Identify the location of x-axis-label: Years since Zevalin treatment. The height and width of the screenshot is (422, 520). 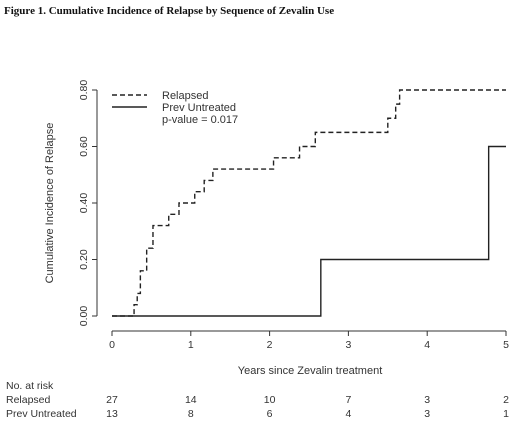
(310, 371).